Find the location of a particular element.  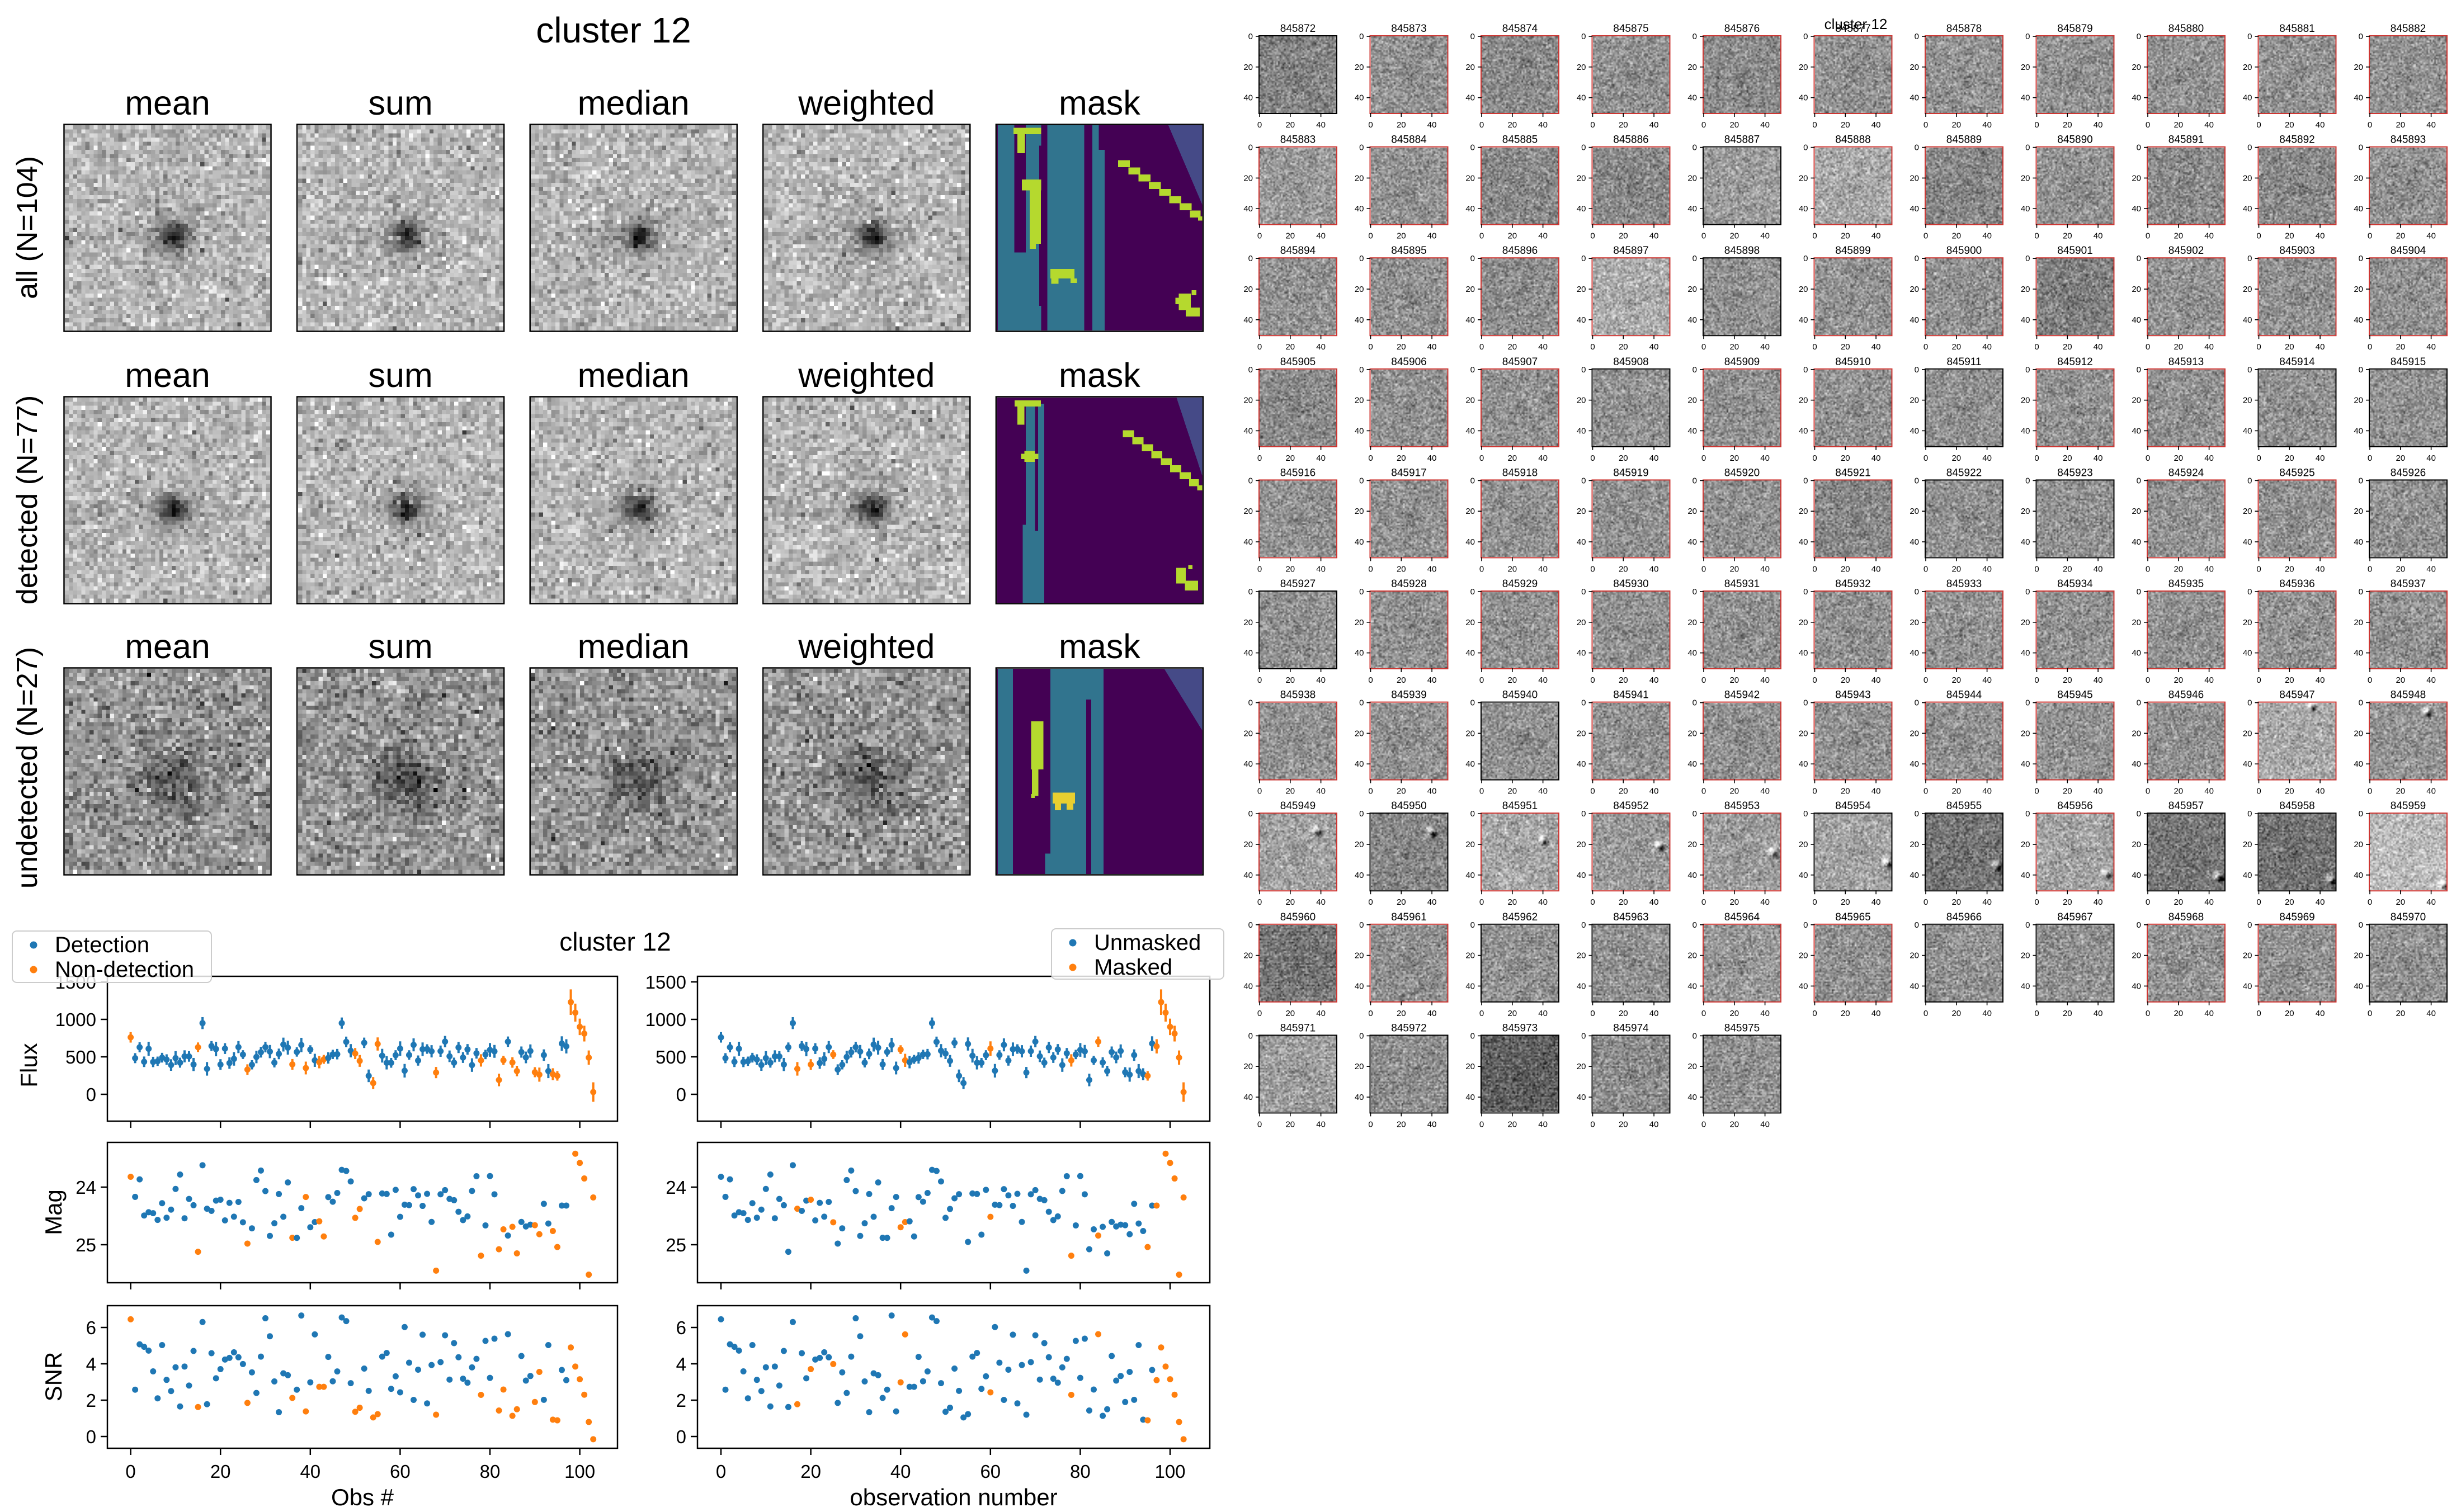

svg-text: 845927 is located at coordinates (1298, 584).